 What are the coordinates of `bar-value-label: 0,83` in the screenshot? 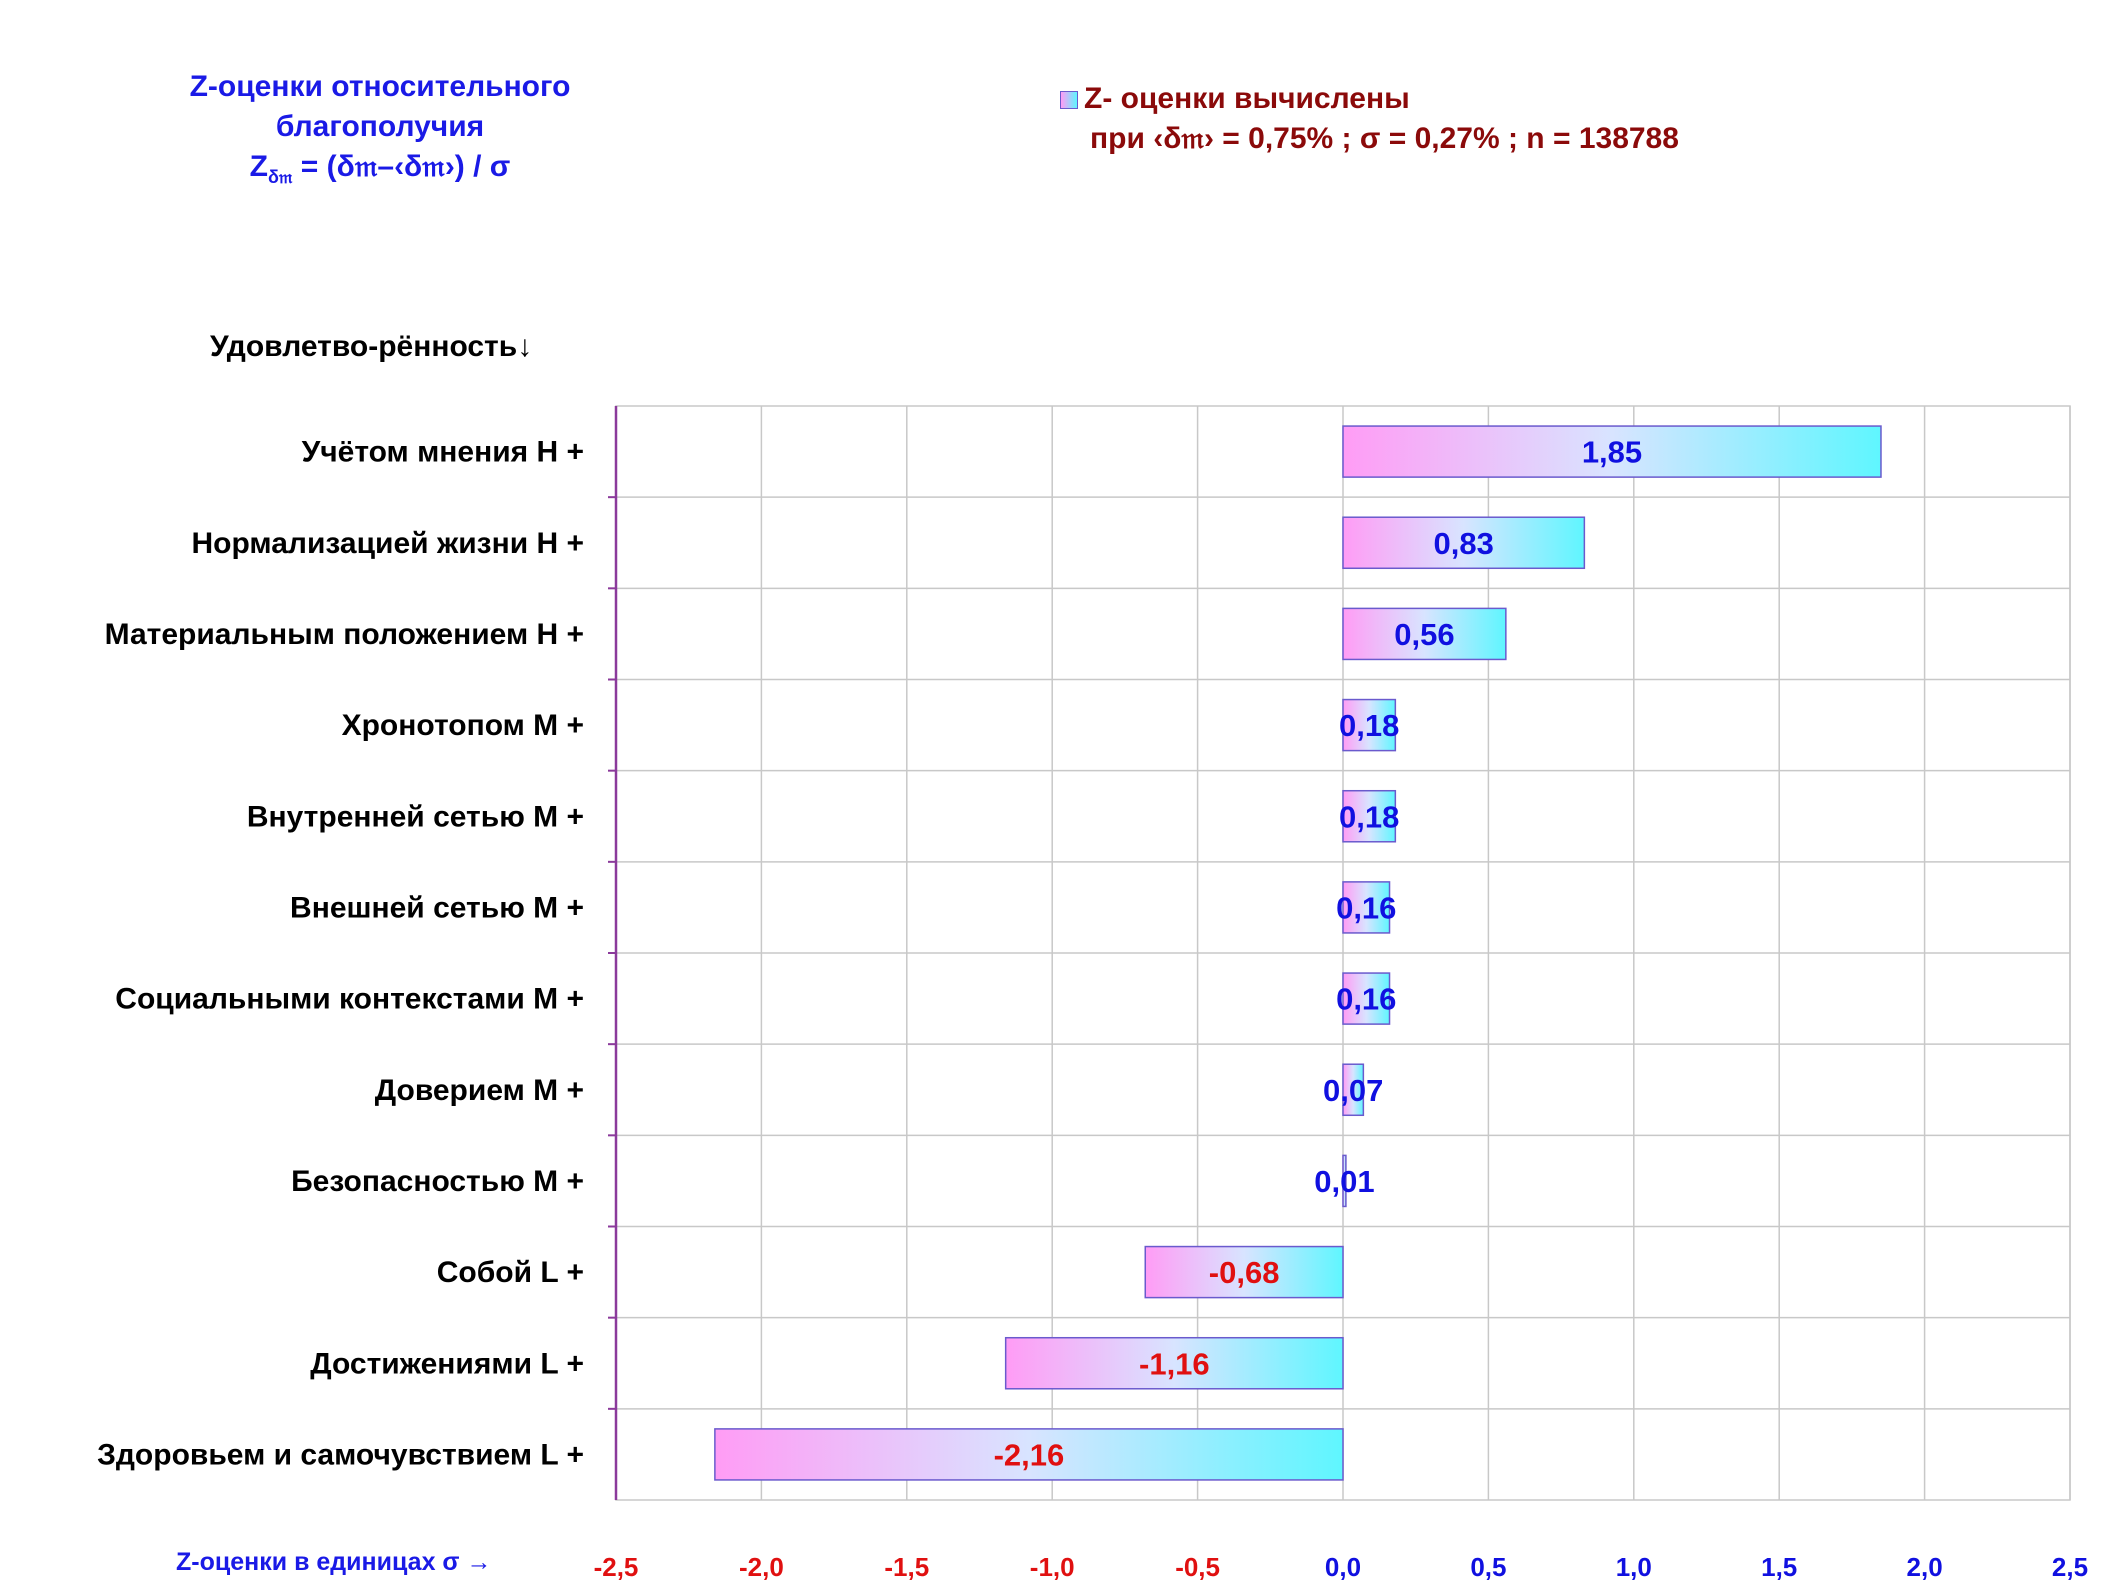 It's located at (1464, 543).